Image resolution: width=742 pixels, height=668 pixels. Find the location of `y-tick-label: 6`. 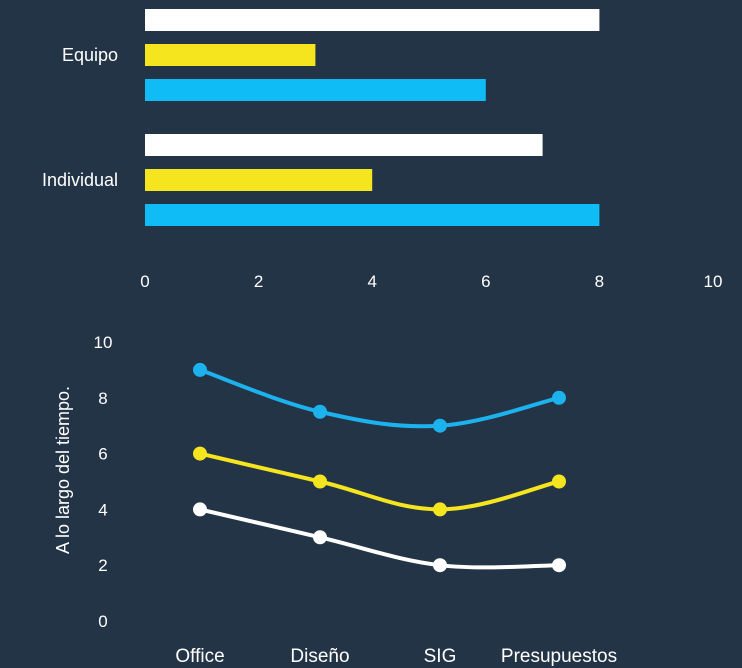

y-tick-label: 6 is located at coordinates (102, 454).